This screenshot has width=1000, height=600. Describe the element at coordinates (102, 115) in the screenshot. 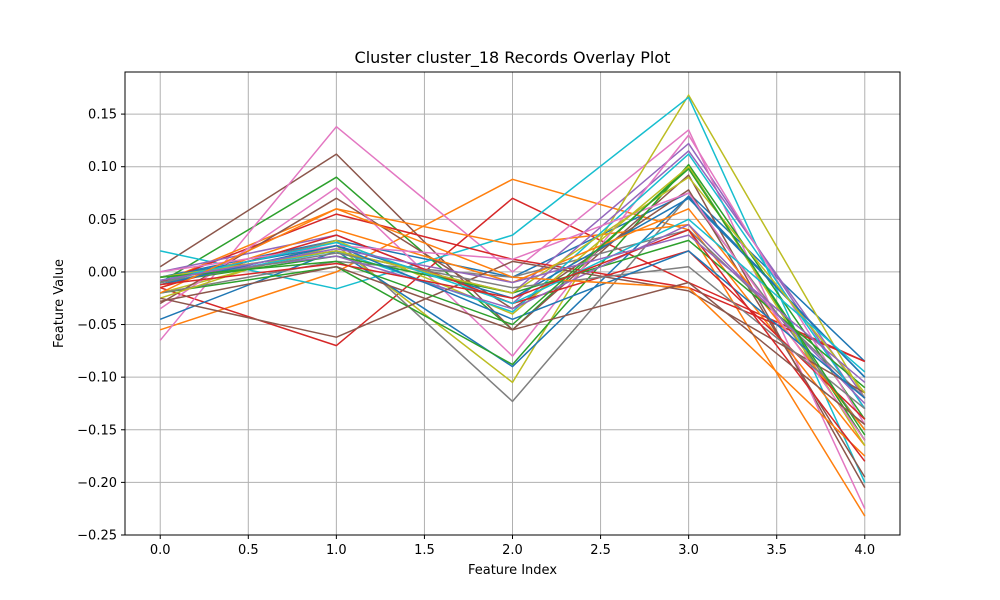

I see `y-tick-label: 0.15` at that location.